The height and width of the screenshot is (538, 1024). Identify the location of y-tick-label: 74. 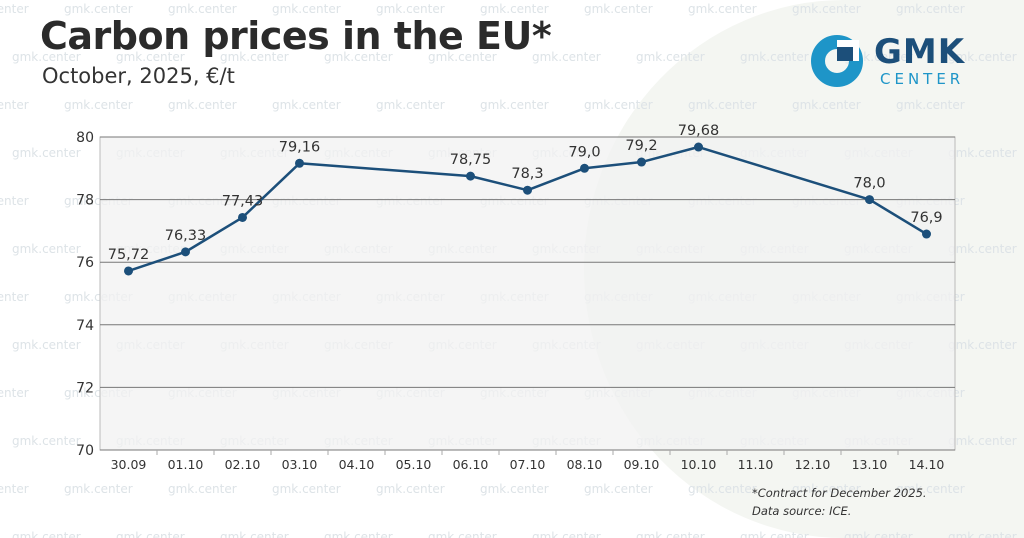
(85, 326).